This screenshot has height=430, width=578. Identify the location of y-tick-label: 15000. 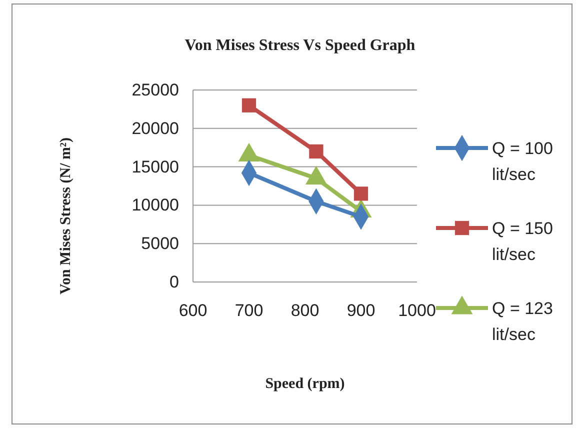
(155, 166).